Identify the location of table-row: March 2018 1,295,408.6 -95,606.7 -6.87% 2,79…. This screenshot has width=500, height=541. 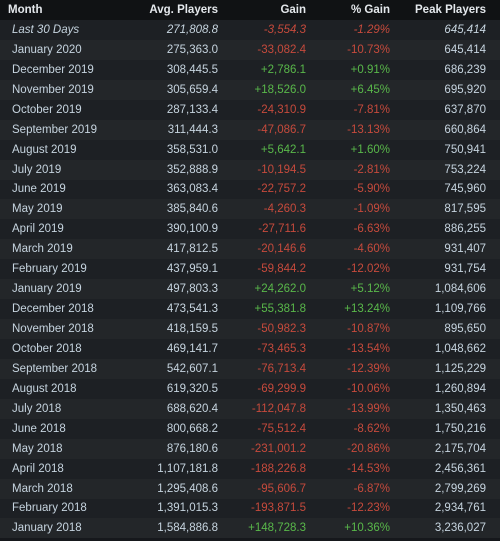
(250, 488).